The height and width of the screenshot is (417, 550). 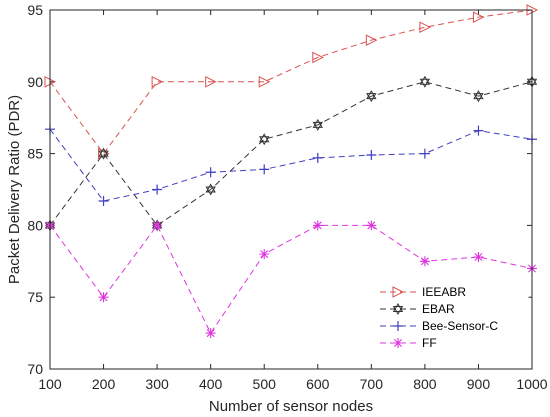 What do you see at coordinates (425, 384) in the screenshot?
I see `x-tick-label: 800` at bounding box center [425, 384].